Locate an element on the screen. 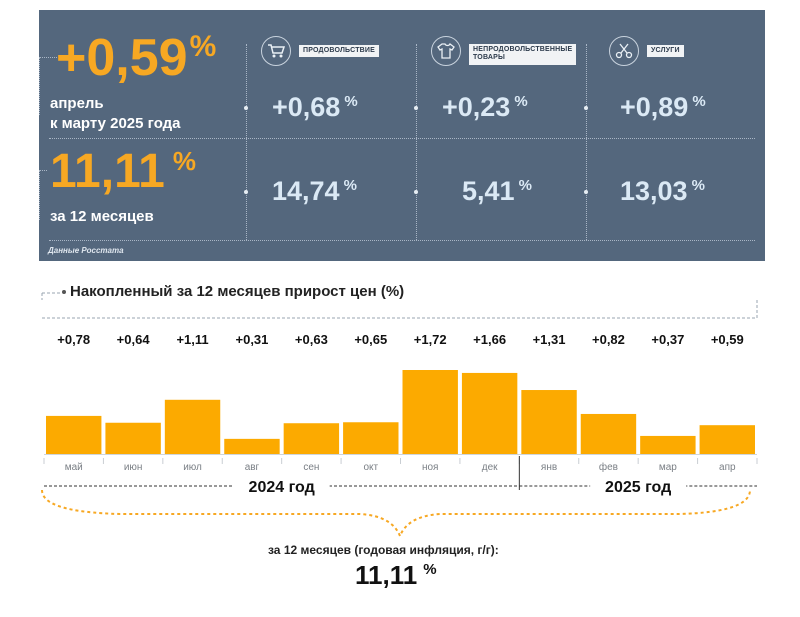 This screenshot has height=617, width=800. value-label: +1,72 is located at coordinates (430, 339).